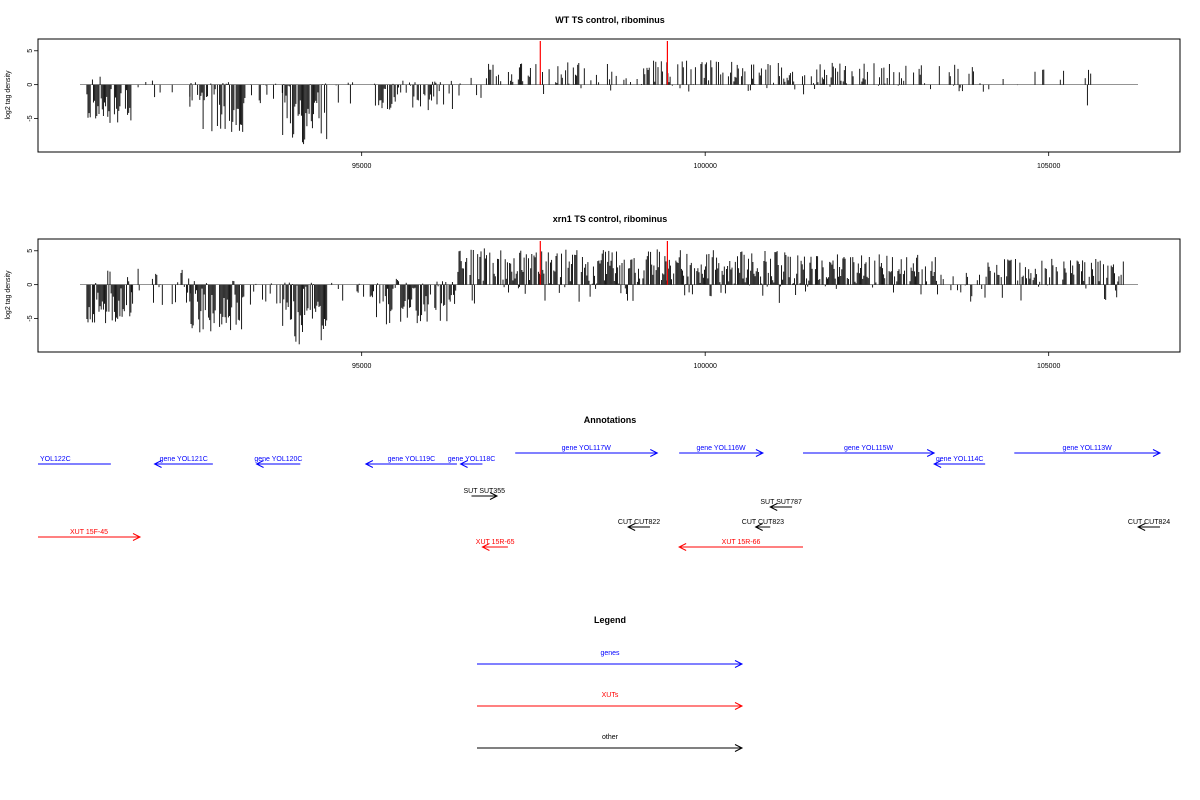 This screenshot has height=800, width=1200. I want to click on wt-markers, so click(603, 63).